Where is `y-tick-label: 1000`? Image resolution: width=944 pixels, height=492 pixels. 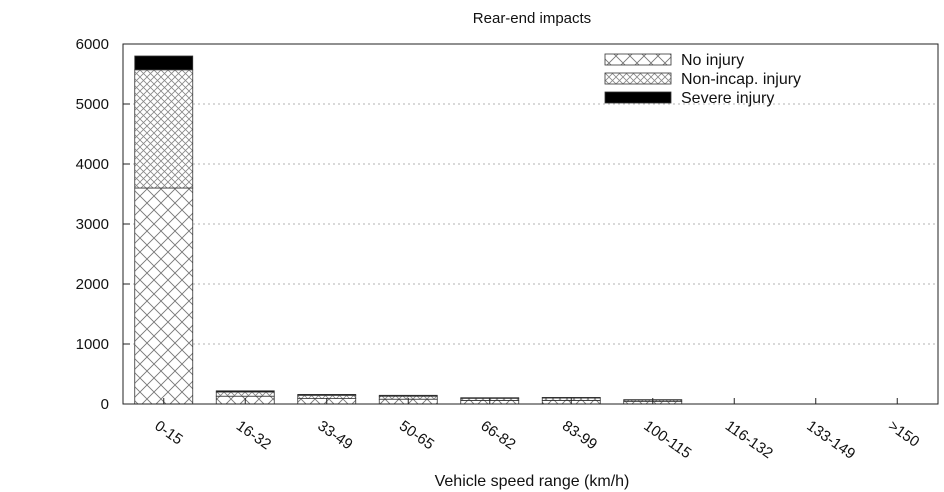 y-tick-label: 1000 is located at coordinates (92, 344).